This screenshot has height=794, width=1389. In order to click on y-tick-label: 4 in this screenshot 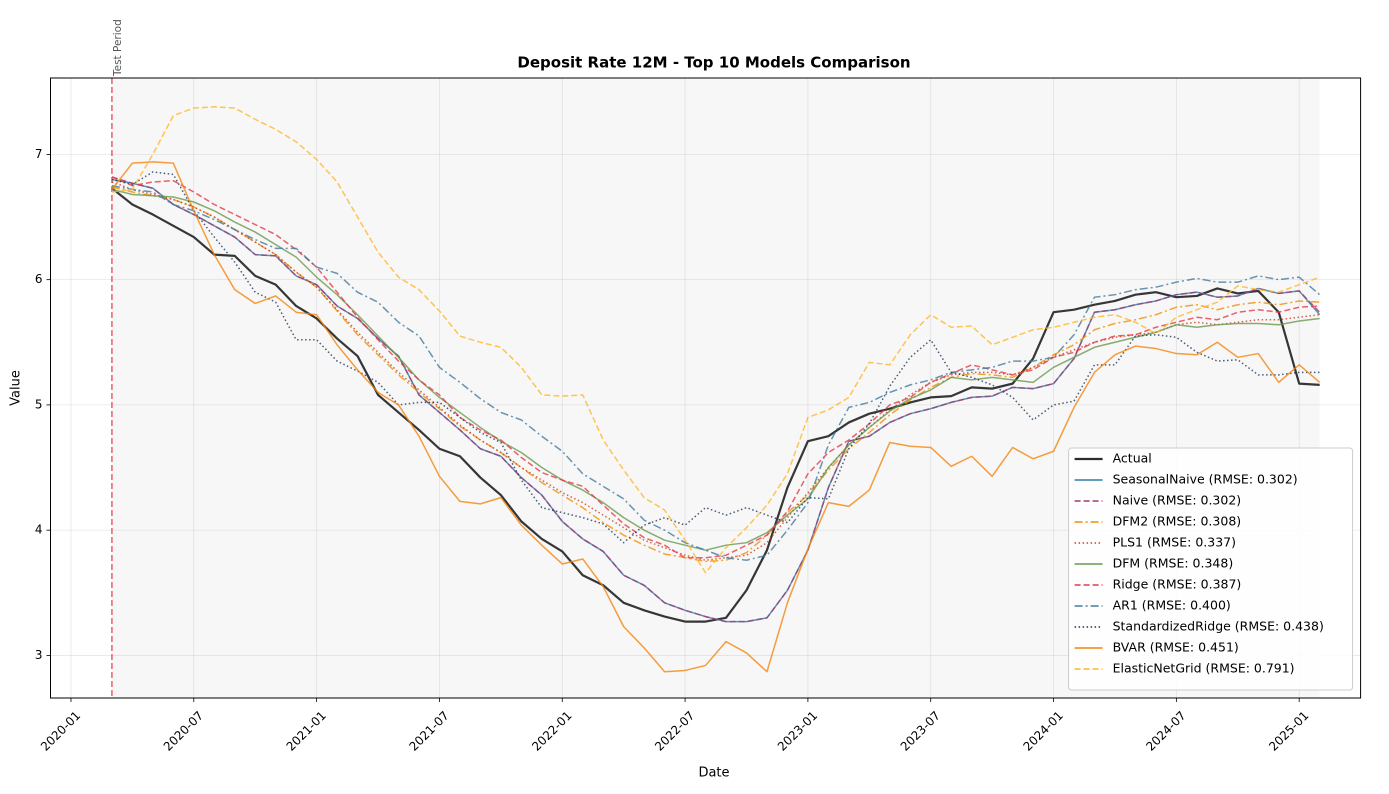, I will do `click(39, 530)`.